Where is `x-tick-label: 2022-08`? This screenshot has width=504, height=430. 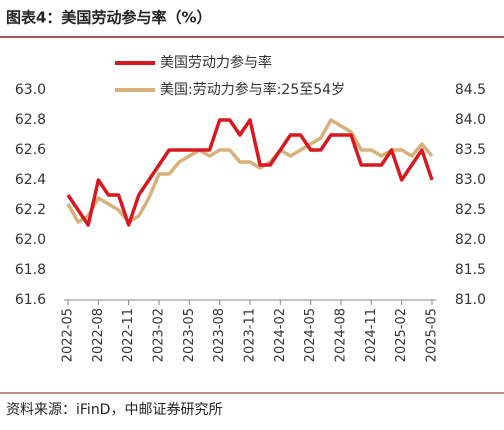
x-tick-label: 2022-08 is located at coordinates (98, 335).